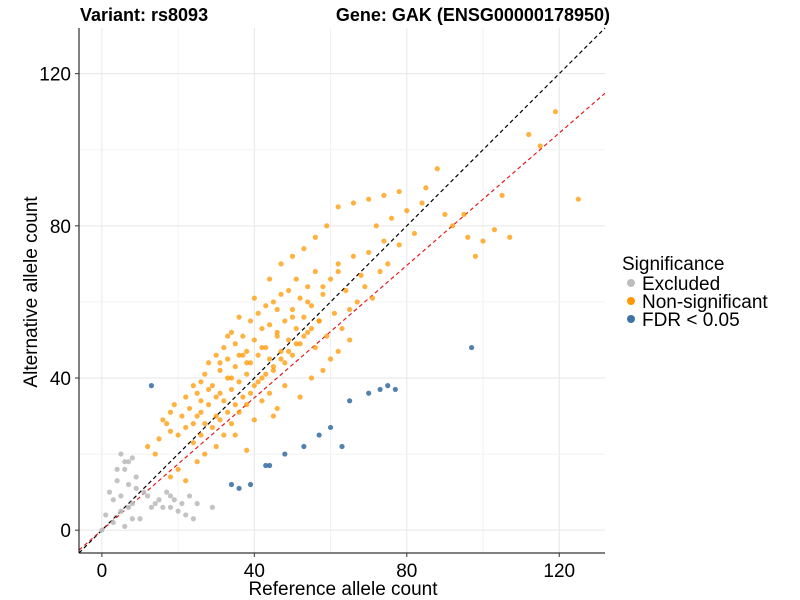 The height and width of the screenshot is (600, 800). Describe the element at coordinates (705, 302) in the screenshot. I see `legend-label: Non-significant` at that location.